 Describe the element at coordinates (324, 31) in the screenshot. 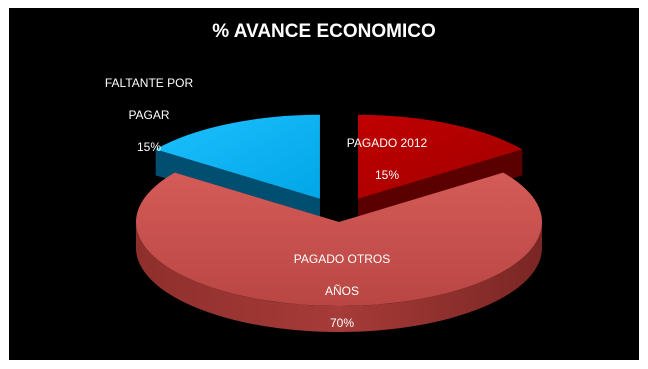

I see `chart-title: % AVANCE ECONOMICO` at that location.